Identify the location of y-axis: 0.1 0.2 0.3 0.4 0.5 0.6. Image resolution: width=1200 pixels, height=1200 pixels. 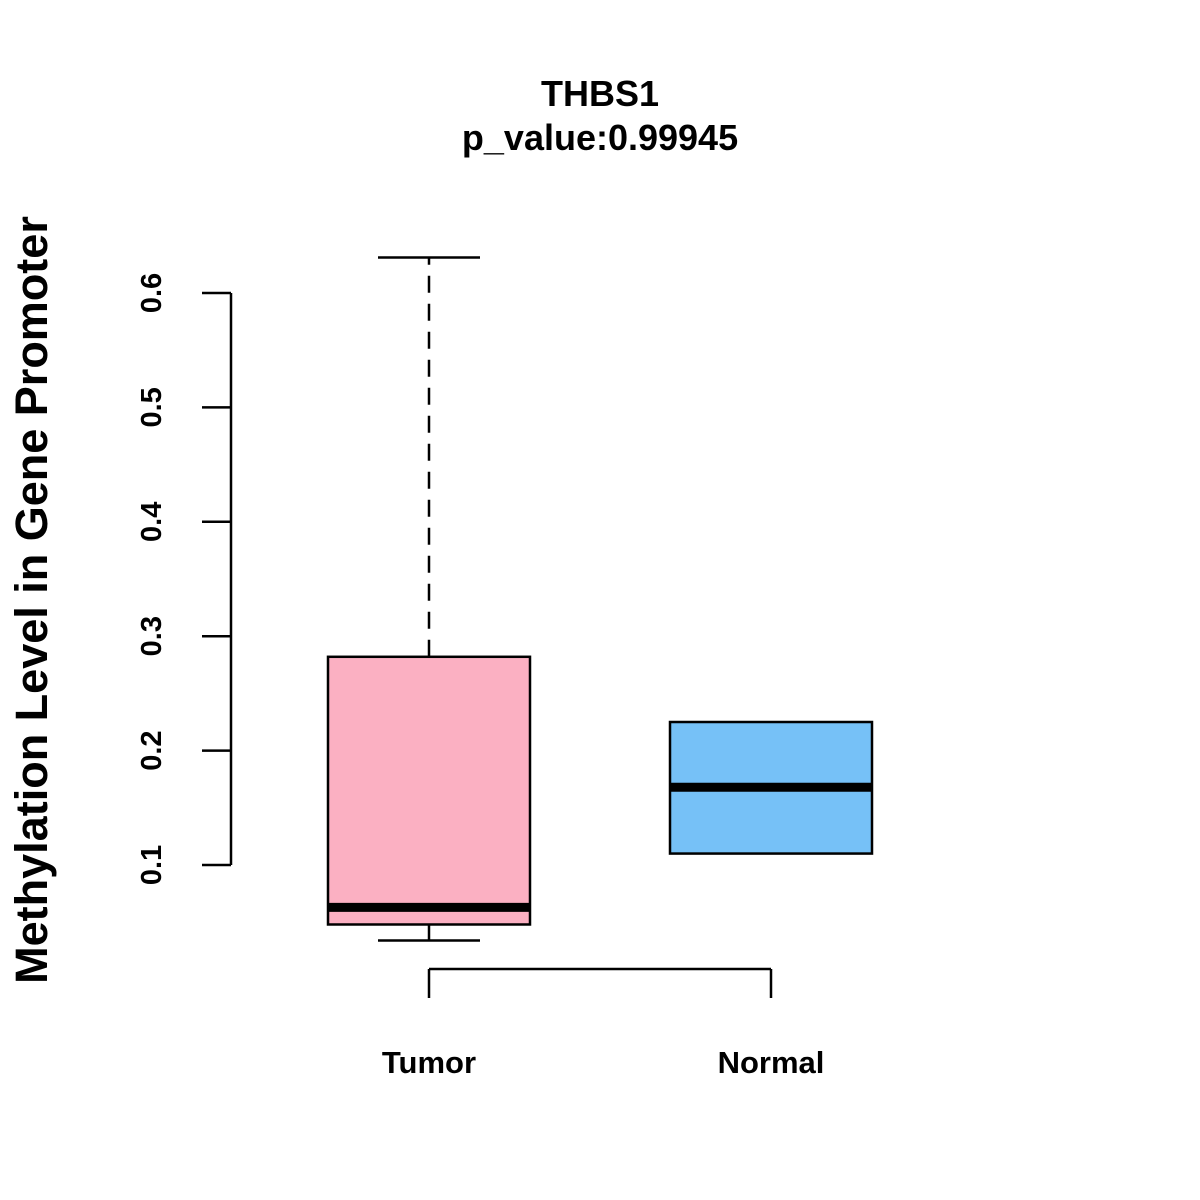
(184, 579).